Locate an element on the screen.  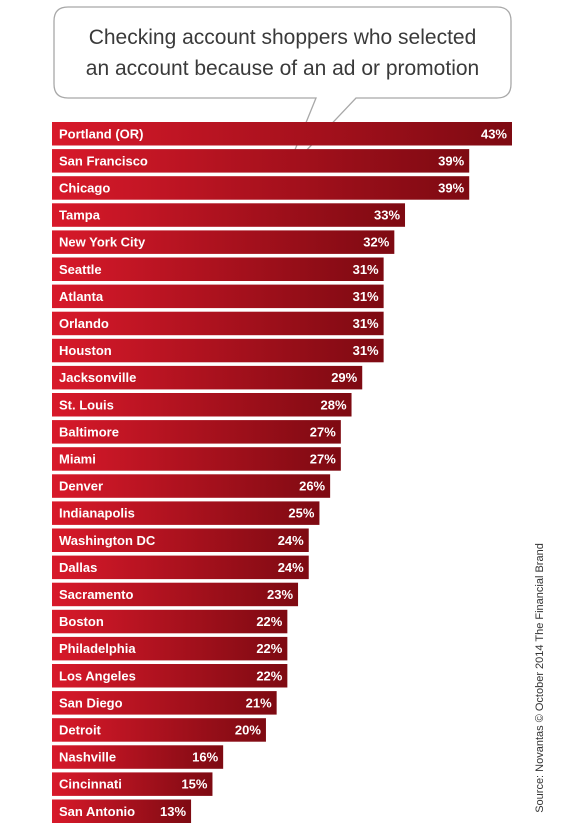
category-label: Seattle is located at coordinates (80, 269).